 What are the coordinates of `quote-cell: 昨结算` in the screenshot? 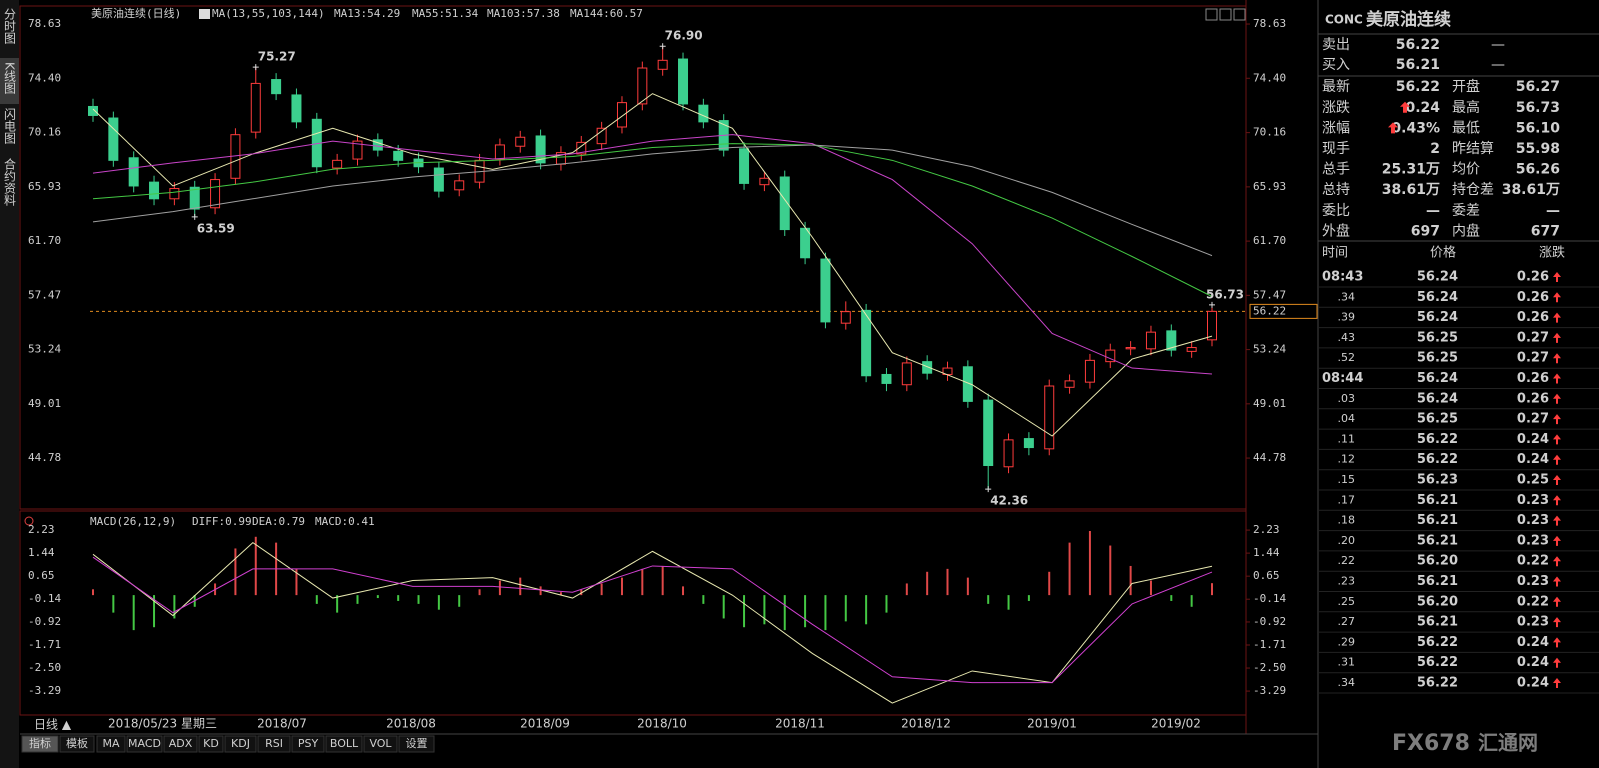 It's located at (1473, 149).